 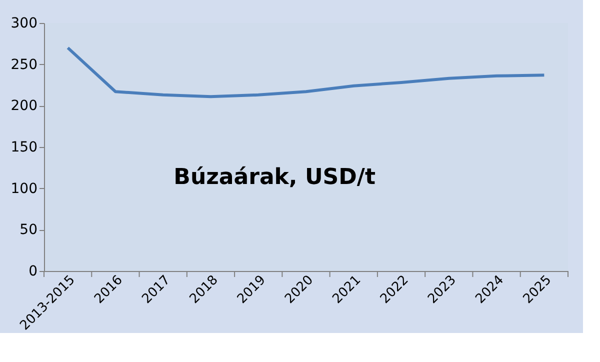 I want to click on y-tick-label: 0, so click(x=33, y=272).